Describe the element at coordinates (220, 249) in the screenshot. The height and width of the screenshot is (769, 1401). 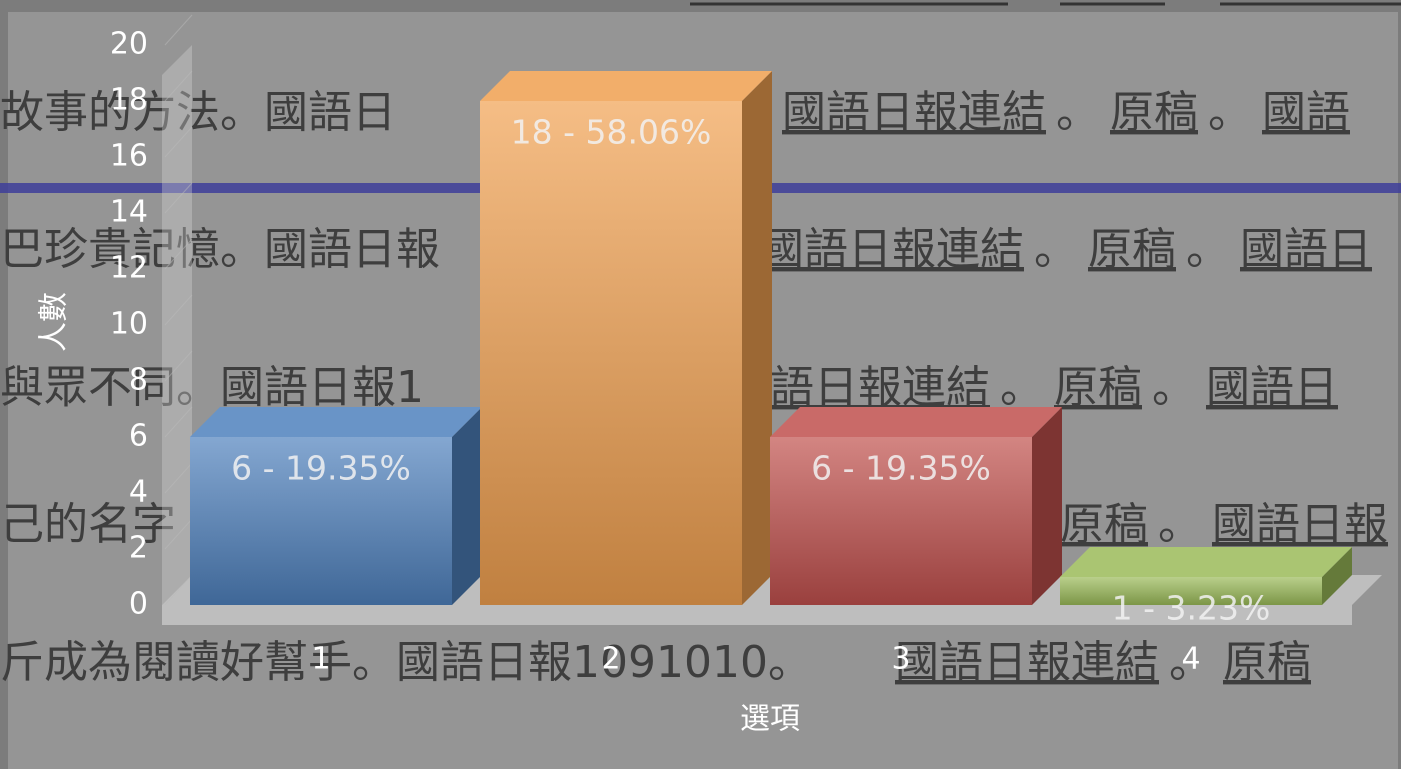
I see `text-fragment: 巴珍貴記憶。國語日報` at that location.